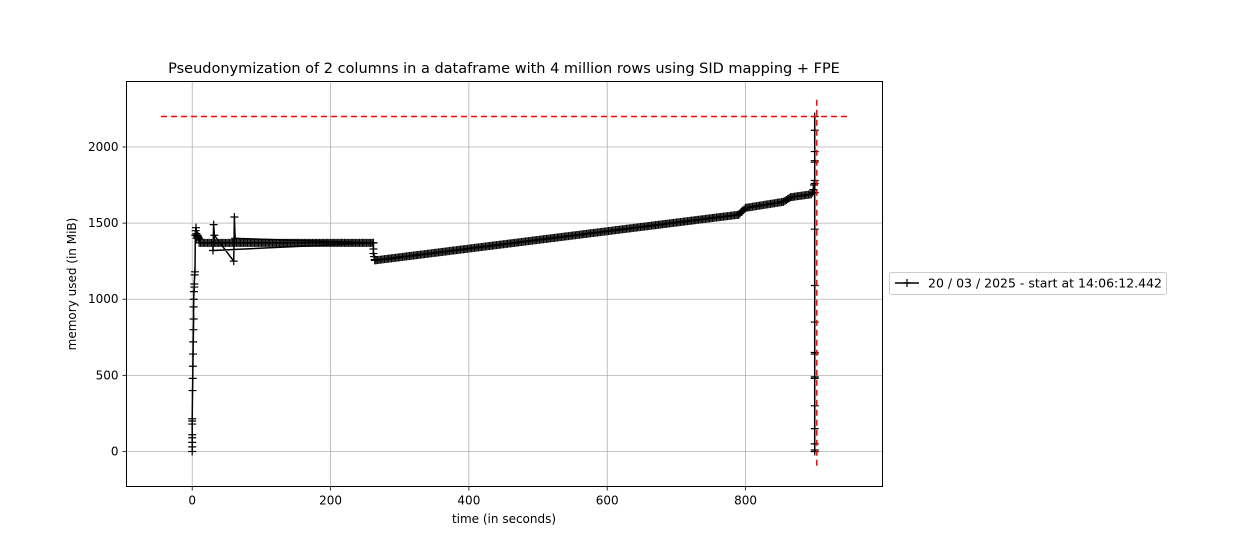  Describe the element at coordinates (1045, 283) in the screenshot. I see `legend-entry-label: 20 / 03 / 2025 - start at 14:06:12.442` at that location.